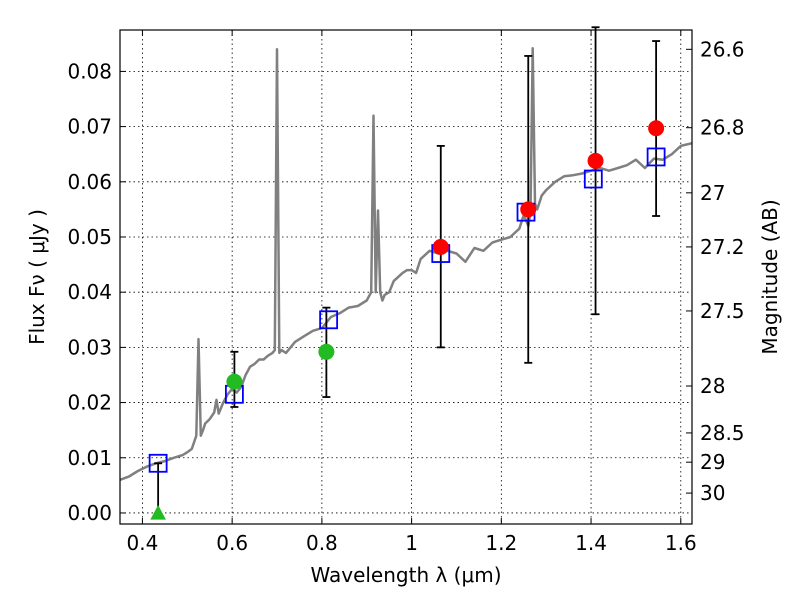 This screenshot has height=604, width=800. Describe the element at coordinates (681, 543) in the screenshot. I see `x-tick-label: 1.6` at that location.